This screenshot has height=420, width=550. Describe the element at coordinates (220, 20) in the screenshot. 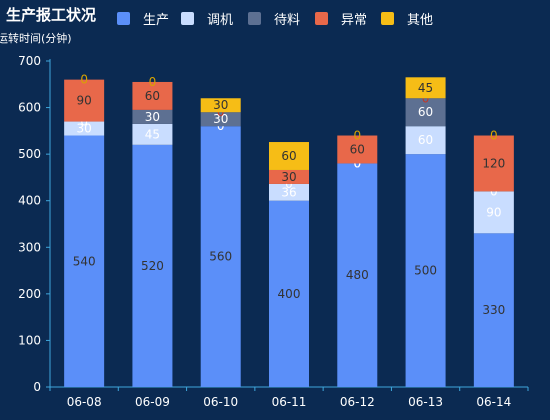

I see `legend-label: 调机` at that location.